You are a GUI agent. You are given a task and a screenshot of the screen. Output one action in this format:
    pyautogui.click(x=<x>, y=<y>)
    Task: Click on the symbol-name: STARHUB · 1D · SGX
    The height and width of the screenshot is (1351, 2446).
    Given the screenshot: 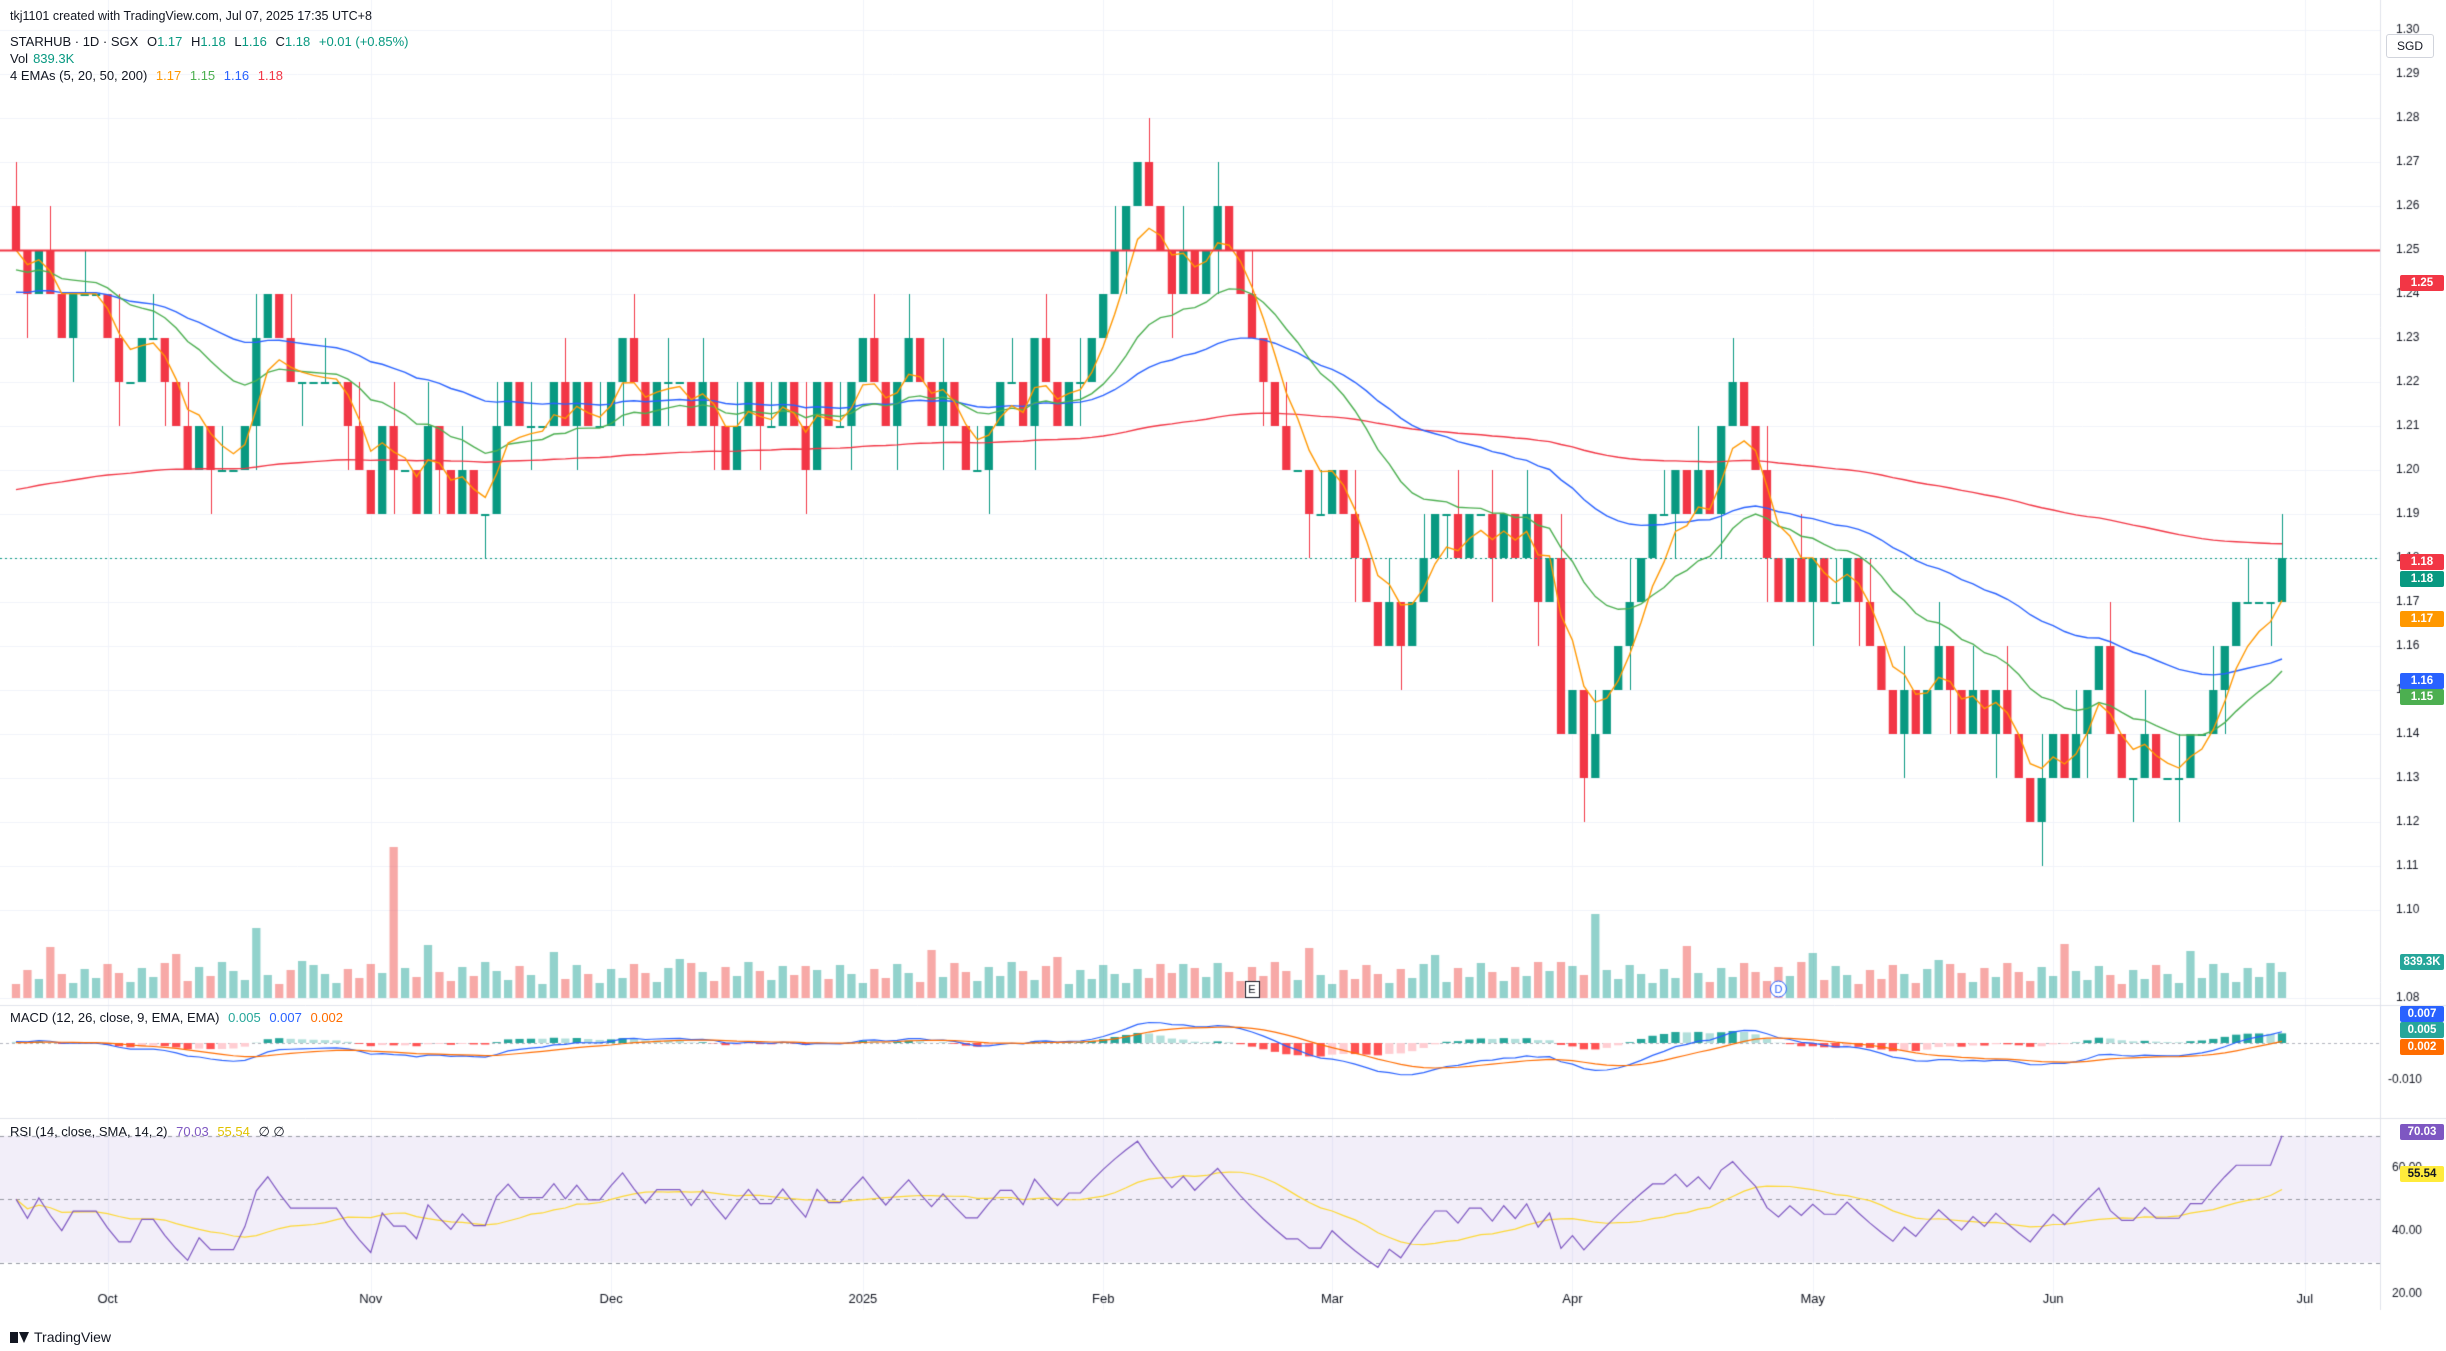 What is the action you would take?
    pyautogui.click(x=74, y=41)
    